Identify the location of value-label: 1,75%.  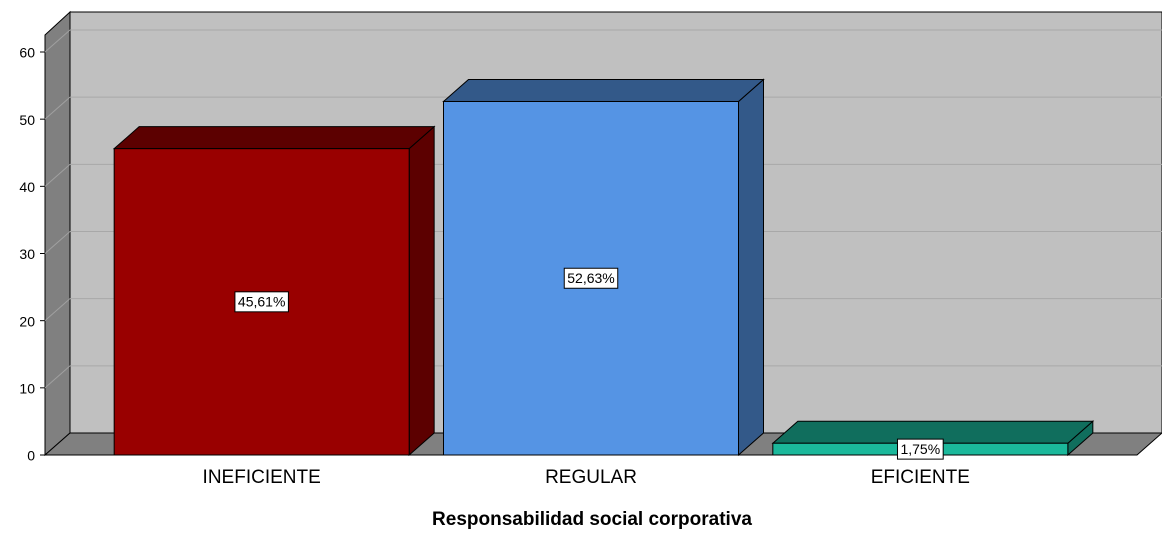
(920, 449).